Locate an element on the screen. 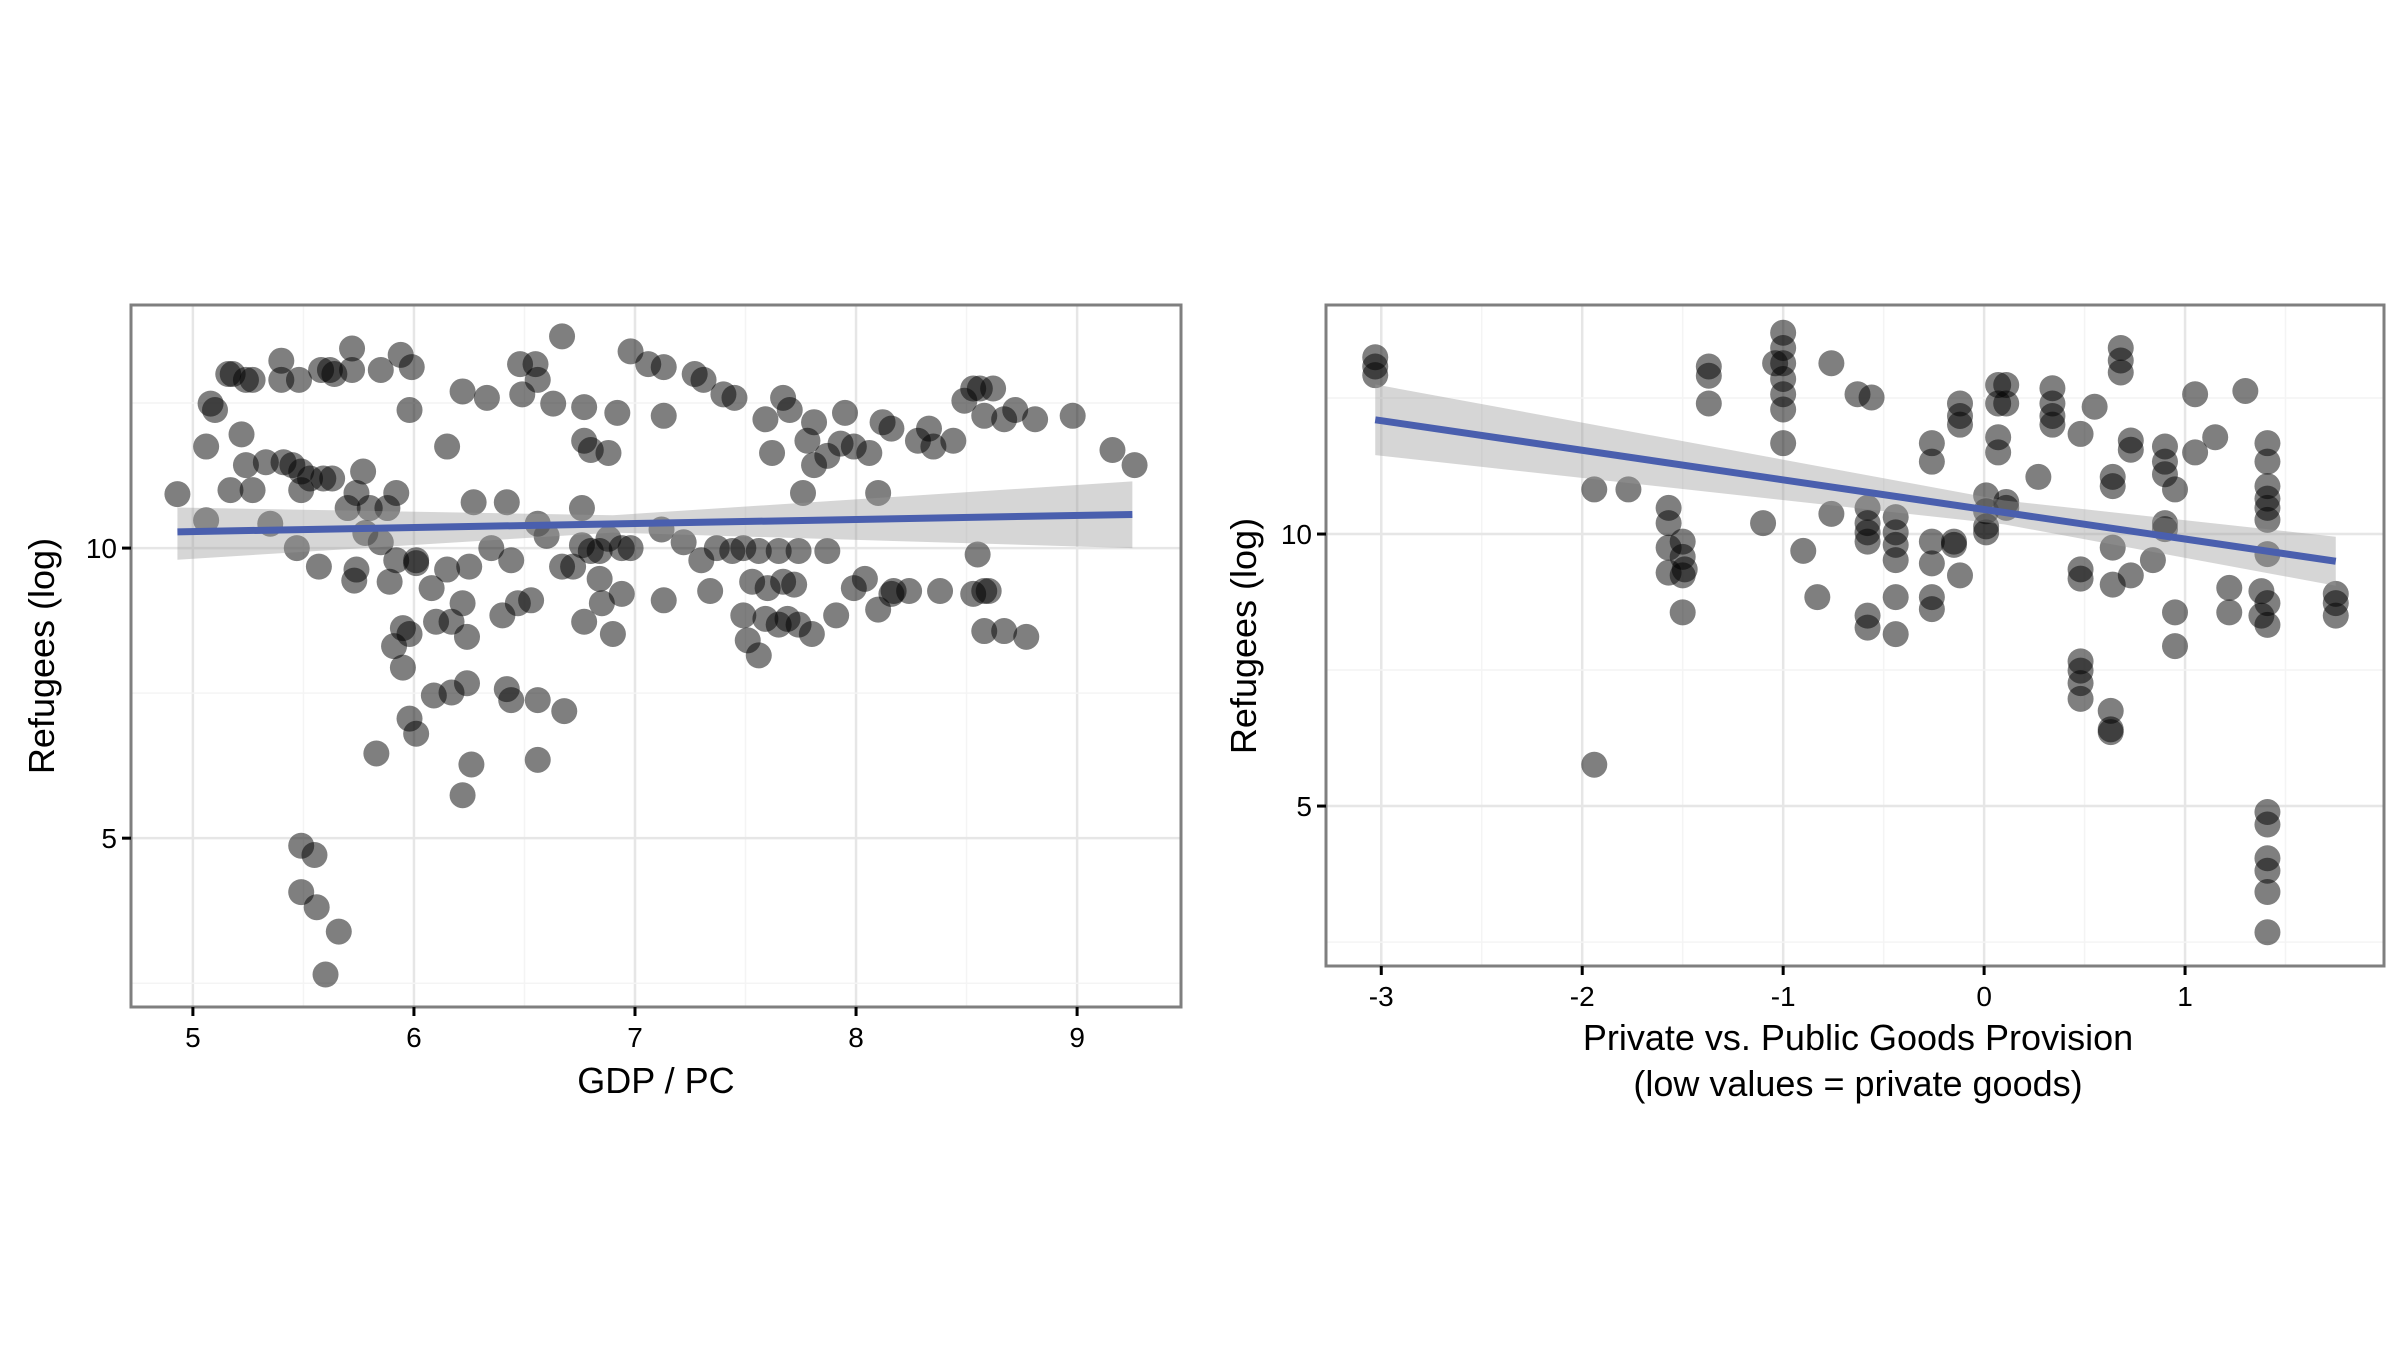 Image resolution: width=2400 pixels, height=1350 pixels. y-tick-label: 10 is located at coordinates (101, 548).